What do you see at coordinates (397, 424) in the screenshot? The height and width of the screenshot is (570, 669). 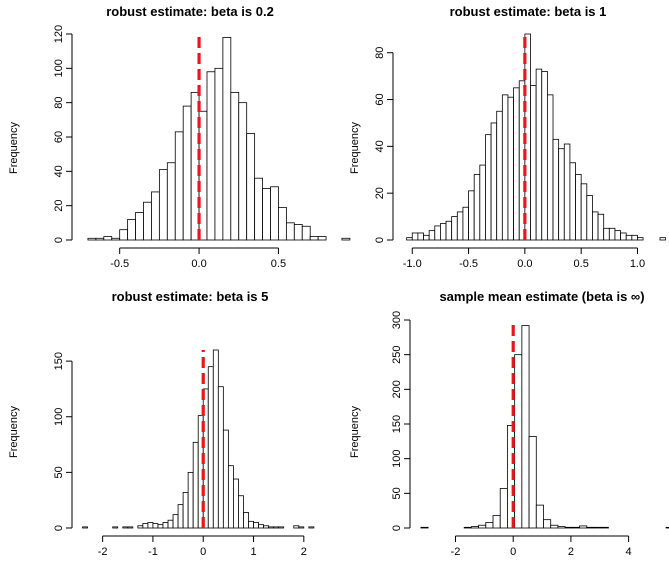 I see `y-tick-label: 150` at bounding box center [397, 424].